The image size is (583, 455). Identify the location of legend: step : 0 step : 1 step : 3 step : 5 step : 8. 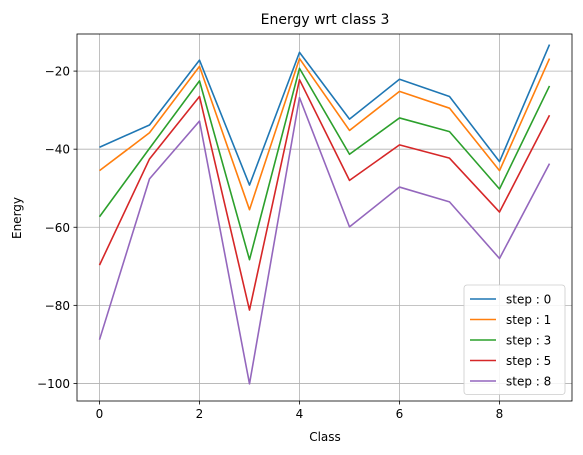
(514, 339).